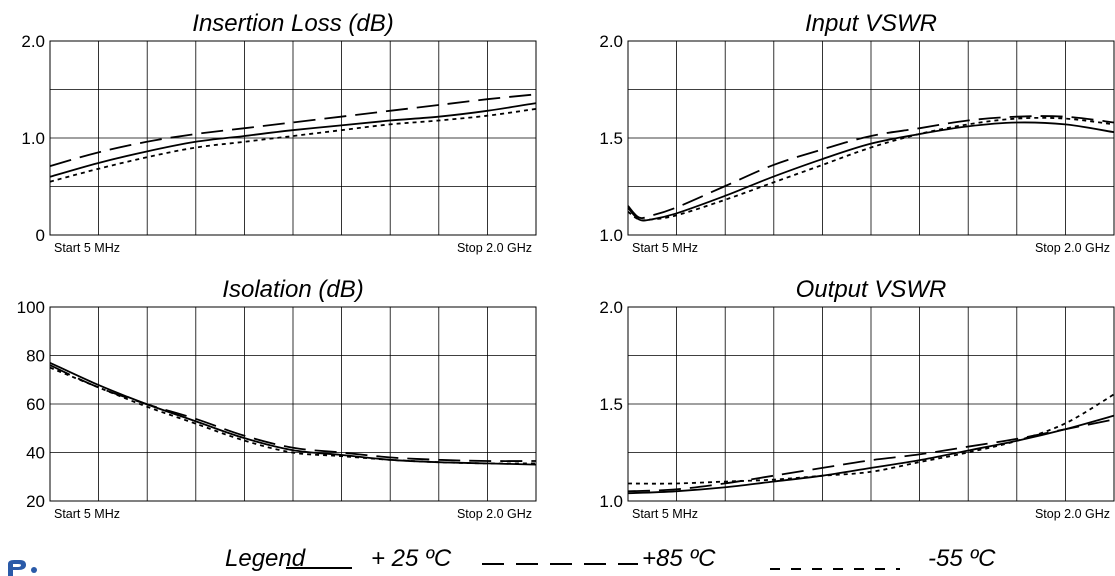 The width and height of the screenshot is (1115, 576). Describe the element at coordinates (87, 514) in the screenshot. I see `isolation-start-label: Start 5 MHz` at that location.